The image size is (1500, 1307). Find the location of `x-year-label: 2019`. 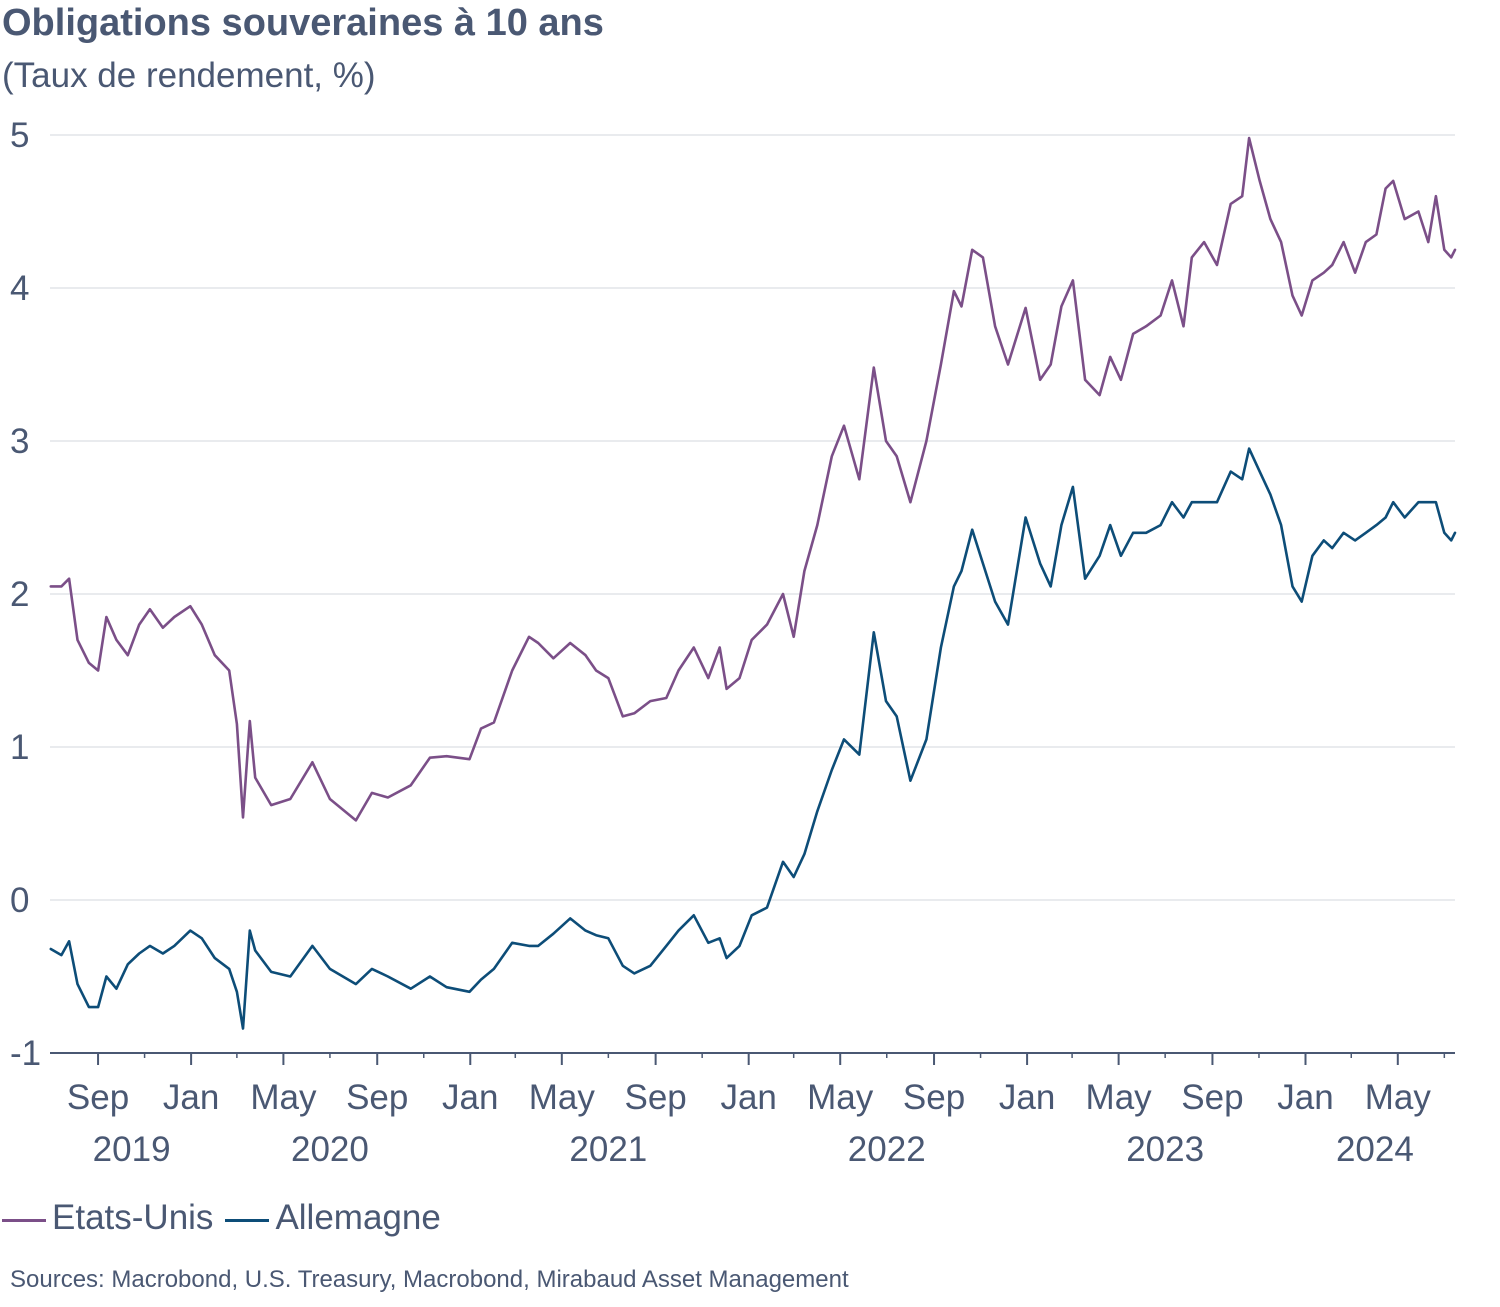

x-year-label: 2019 is located at coordinates (132, 1149).